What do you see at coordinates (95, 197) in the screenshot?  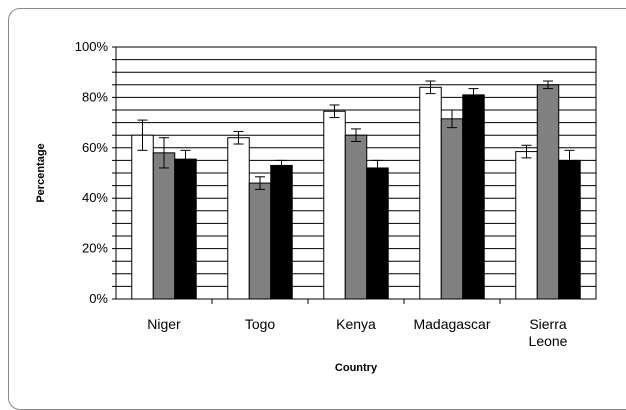 I see `y-tick-label: 40%` at bounding box center [95, 197].